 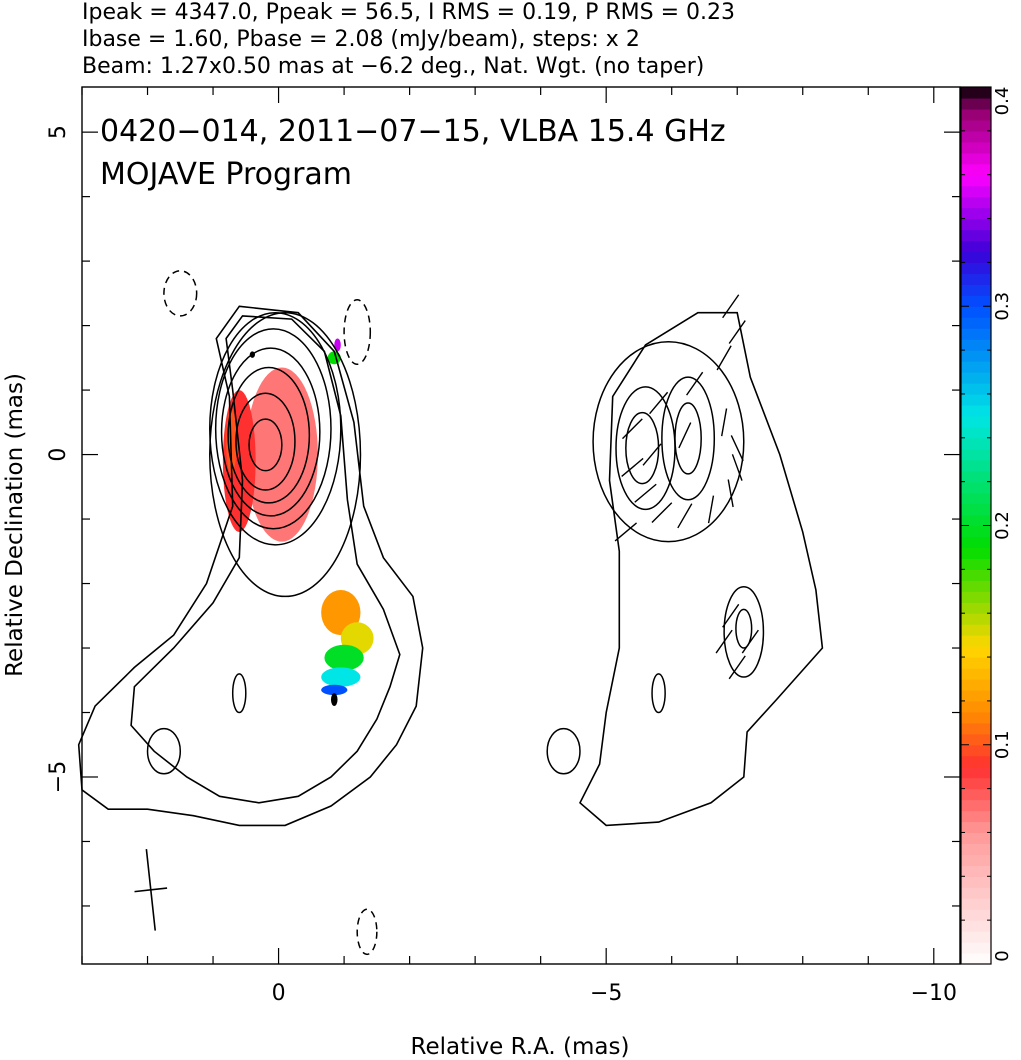 What do you see at coordinates (1002, 525) in the screenshot?
I see `colorbar-tick-label: 0.2` at bounding box center [1002, 525].